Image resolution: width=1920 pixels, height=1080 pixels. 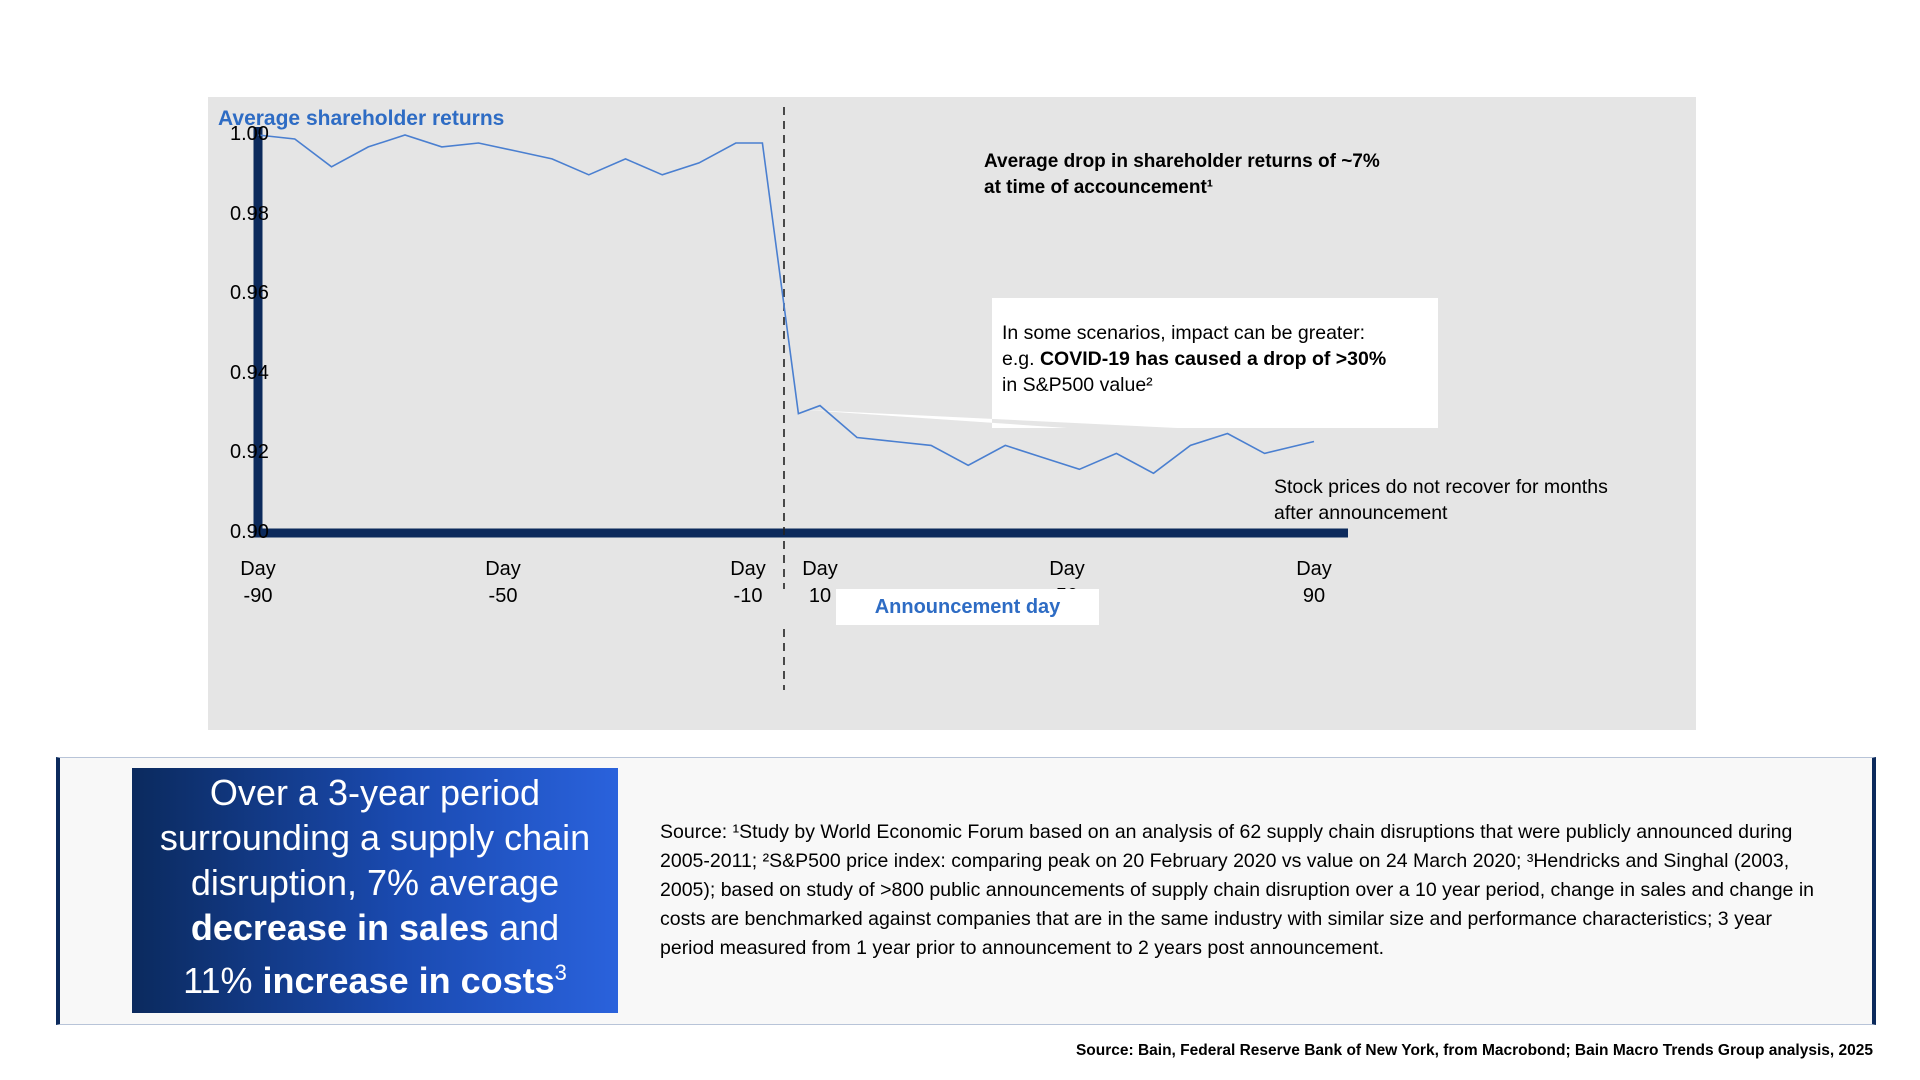 What do you see at coordinates (560, 972) in the screenshot?
I see `summary-superscript: 3` at bounding box center [560, 972].